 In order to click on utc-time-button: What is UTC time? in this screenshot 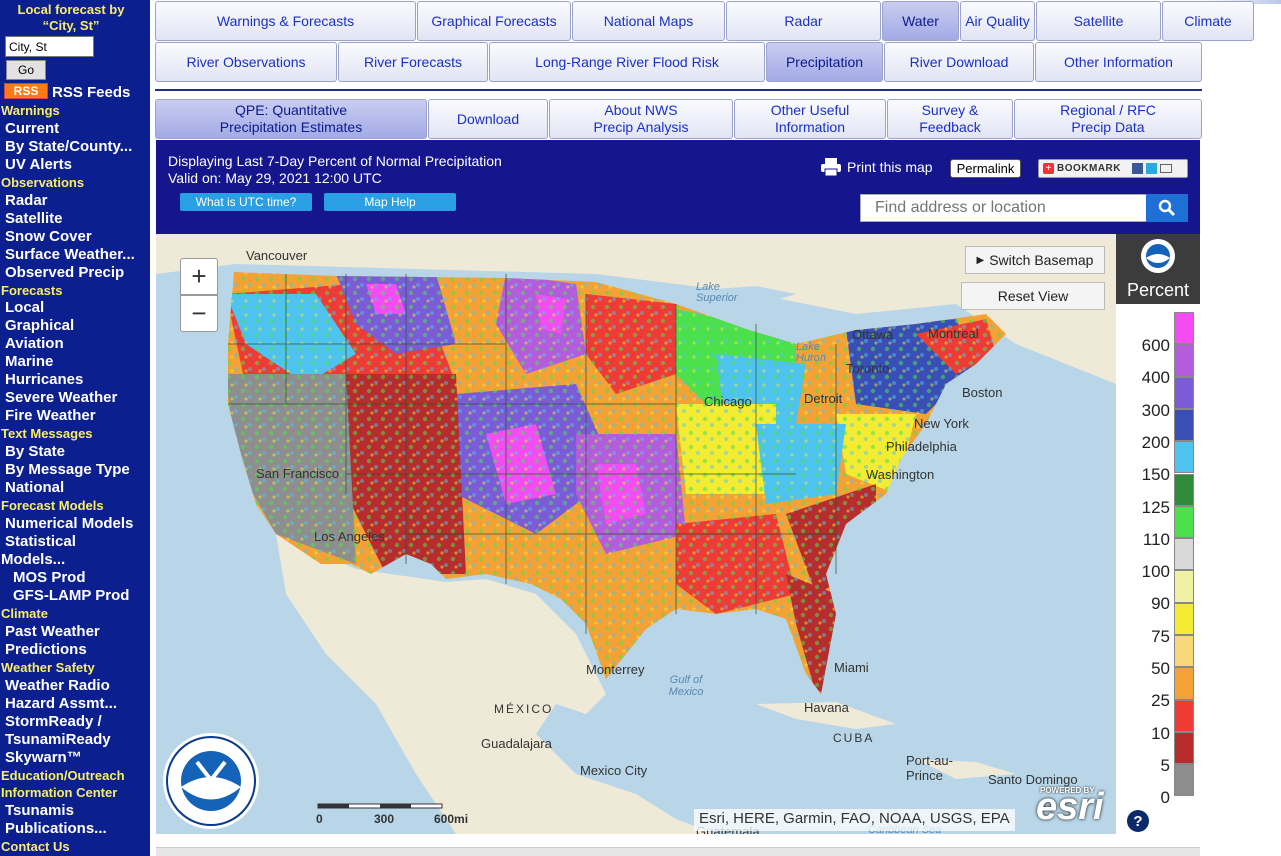, I will do `click(246, 202)`.